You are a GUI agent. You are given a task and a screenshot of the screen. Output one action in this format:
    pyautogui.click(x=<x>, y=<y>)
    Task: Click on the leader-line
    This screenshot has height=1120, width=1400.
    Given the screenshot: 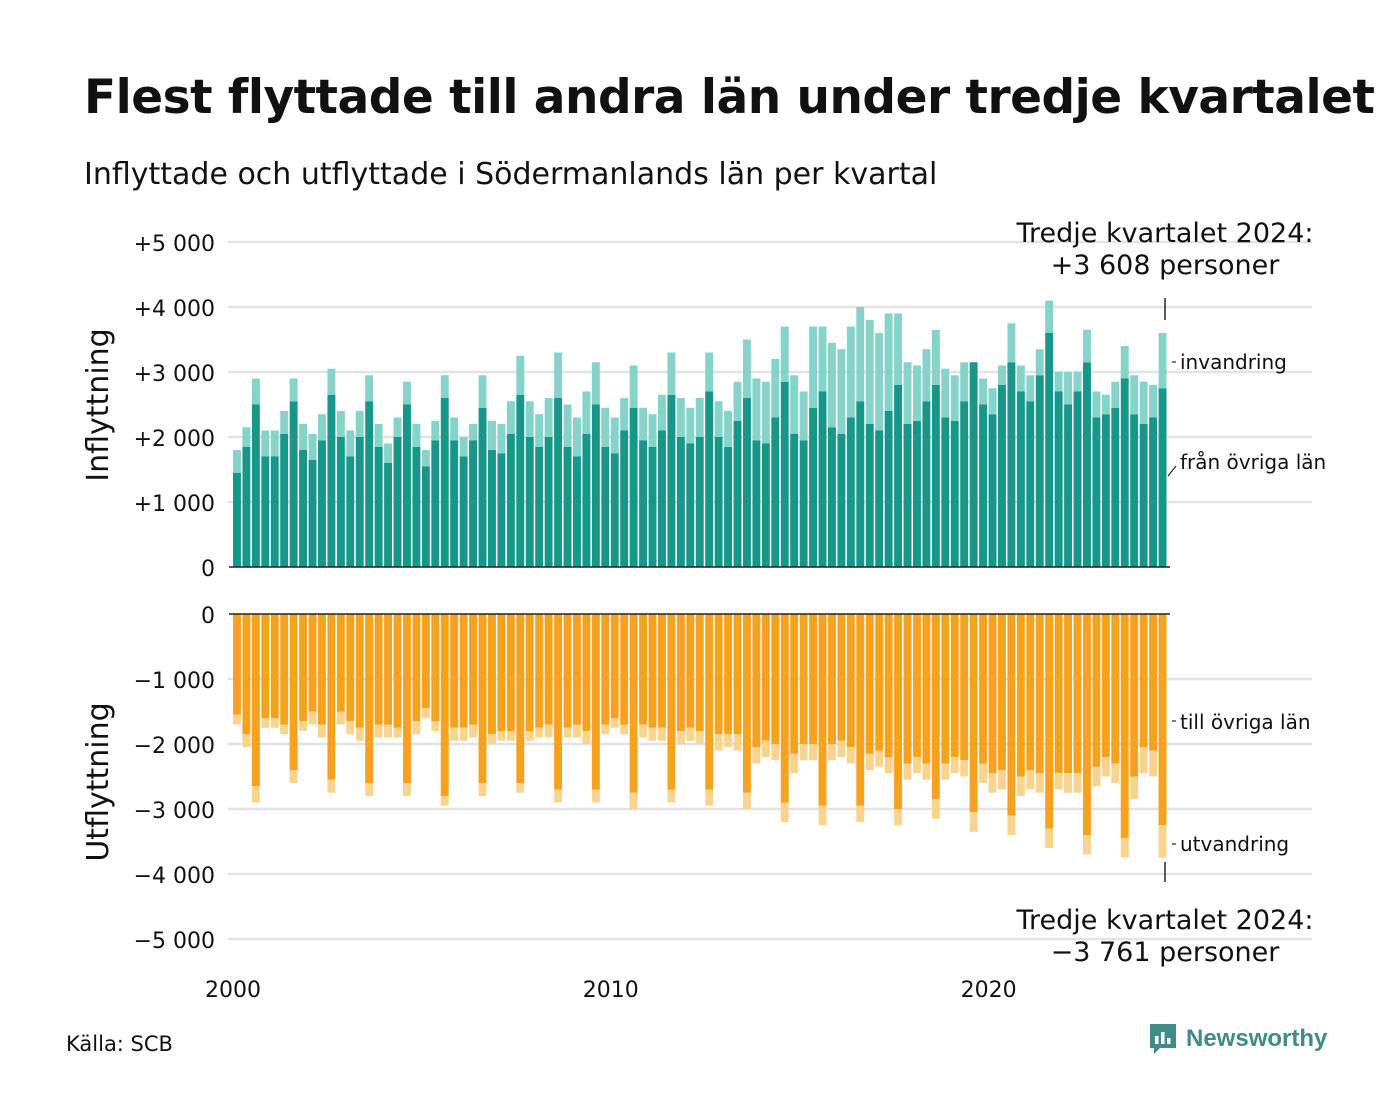 What is the action you would take?
    pyautogui.click(x=1172, y=471)
    